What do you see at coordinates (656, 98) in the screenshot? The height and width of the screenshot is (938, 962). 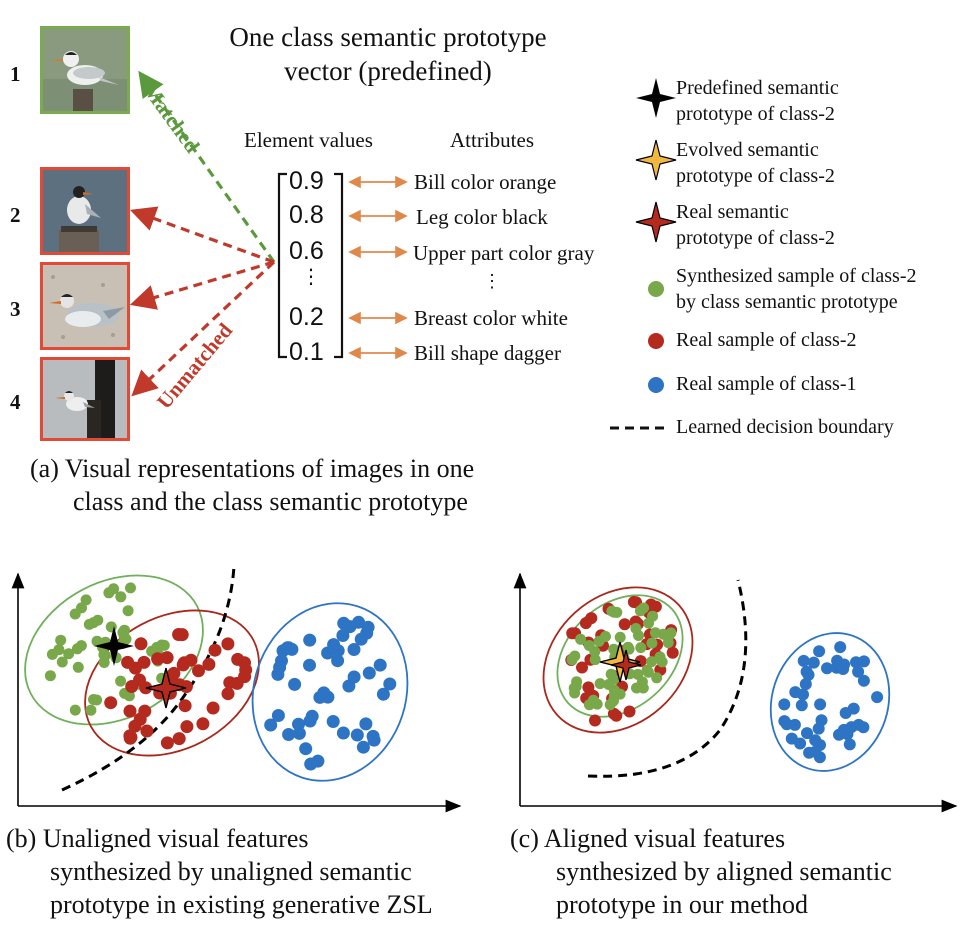 I see `predefined-prototype-star-icon` at bounding box center [656, 98].